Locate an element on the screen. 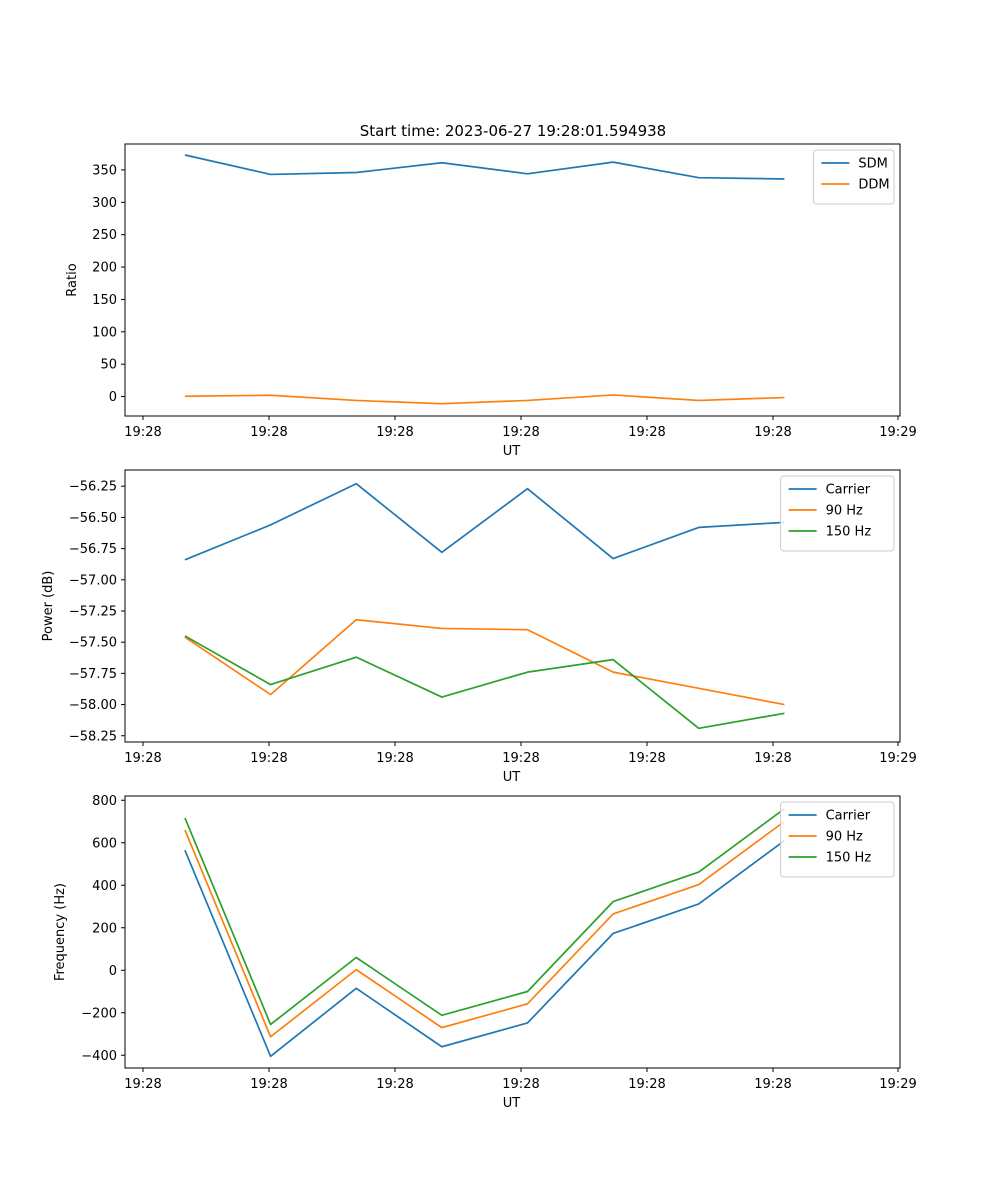 This screenshot has width=1000, height=1200. series-line-sdm is located at coordinates (484, 167).